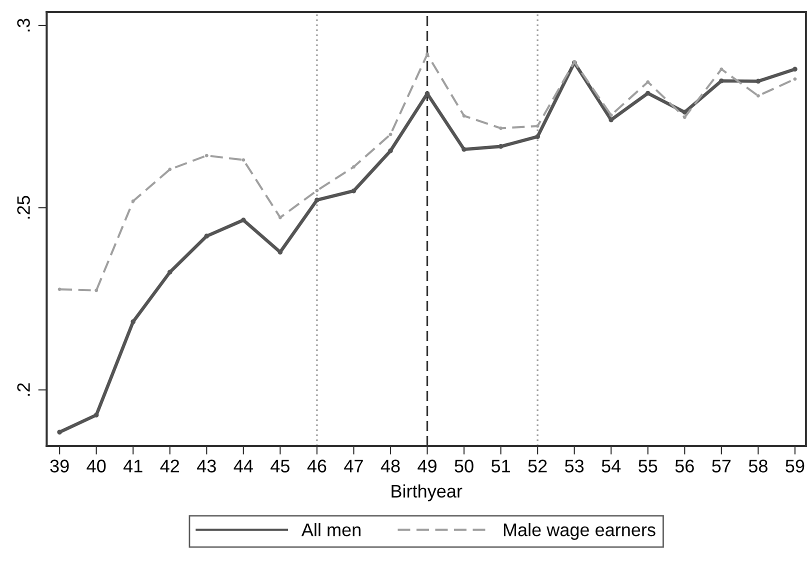 This screenshot has height=571, width=807. What do you see at coordinates (611, 466) in the screenshot?
I see `x-tick-label: 54` at bounding box center [611, 466].